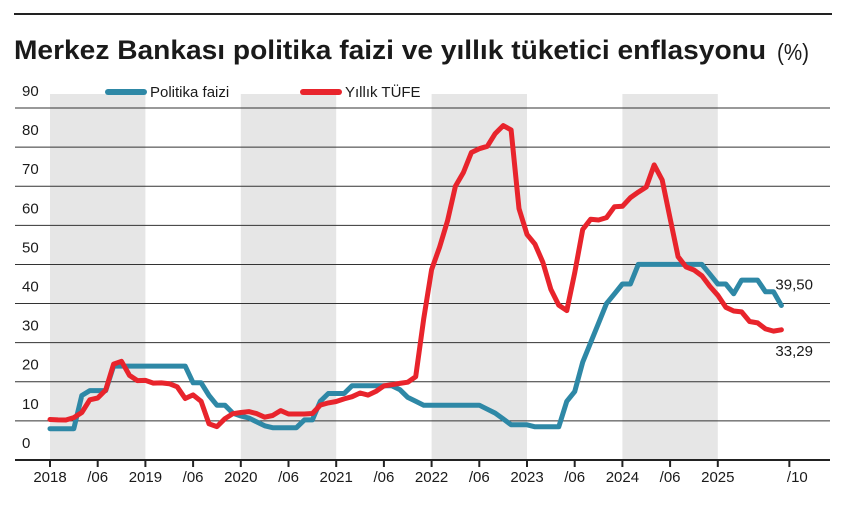 The width and height of the screenshot is (849, 516). Describe the element at coordinates (30, 247) in the screenshot. I see `y-tick-label: 50` at that location.